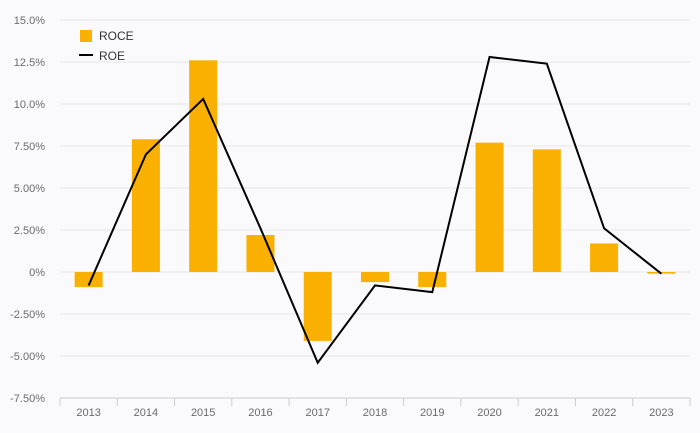  Describe the element at coordinates (29, 21) in the screenshot. I see `y-tick-label: 15.0%` at that location.